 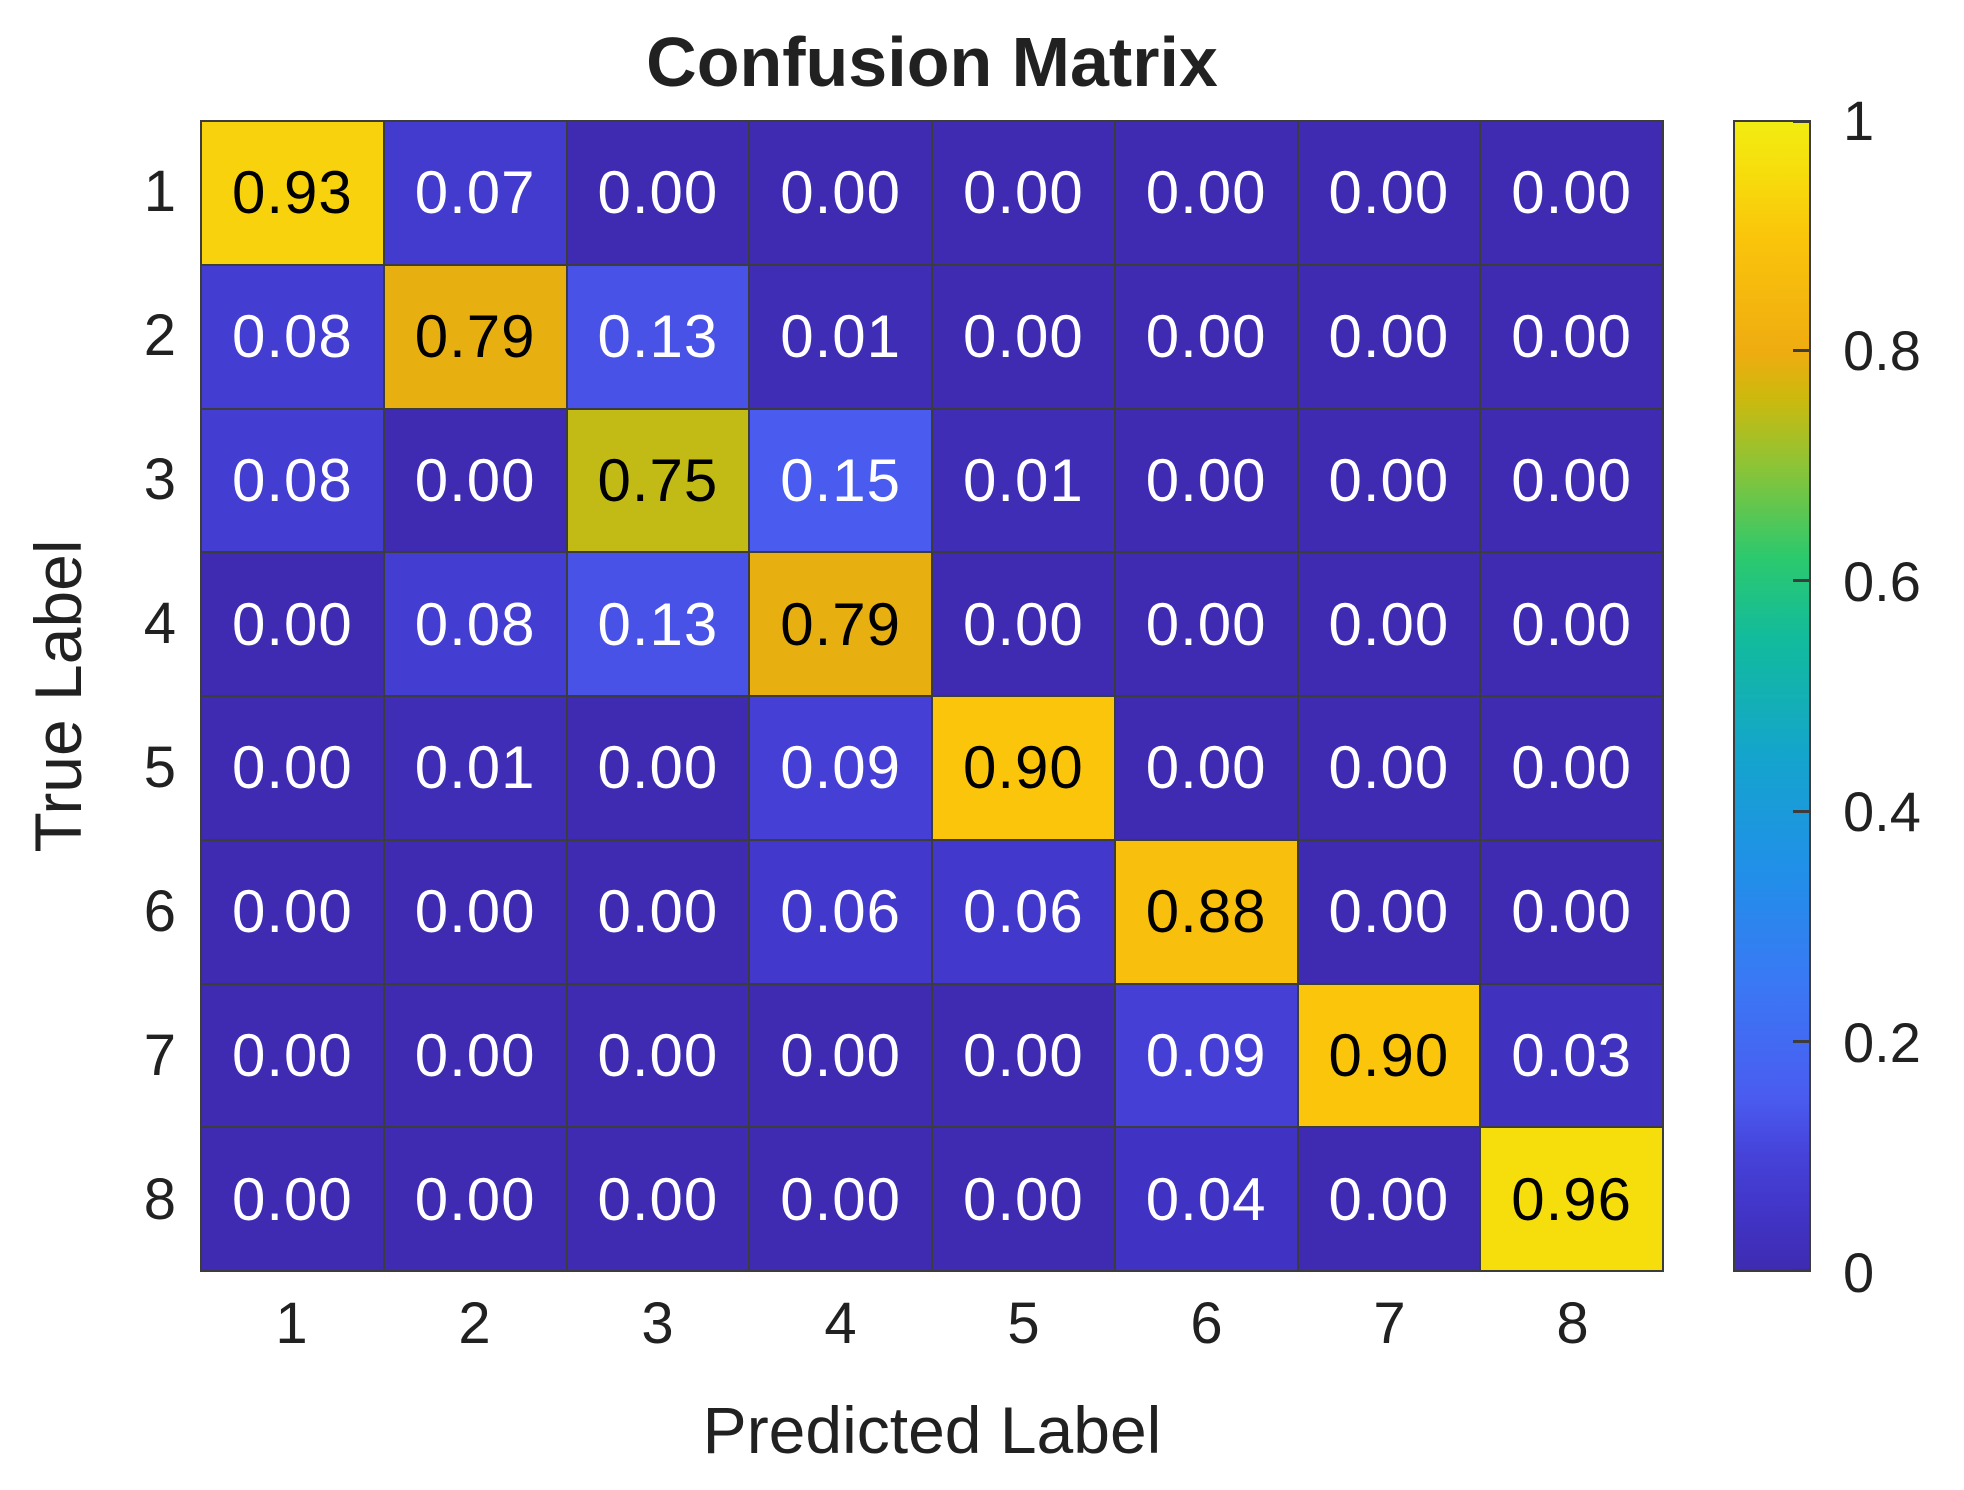 I want to click on colorbar-tick-label: 0.8, so click(x=1882, y=351).